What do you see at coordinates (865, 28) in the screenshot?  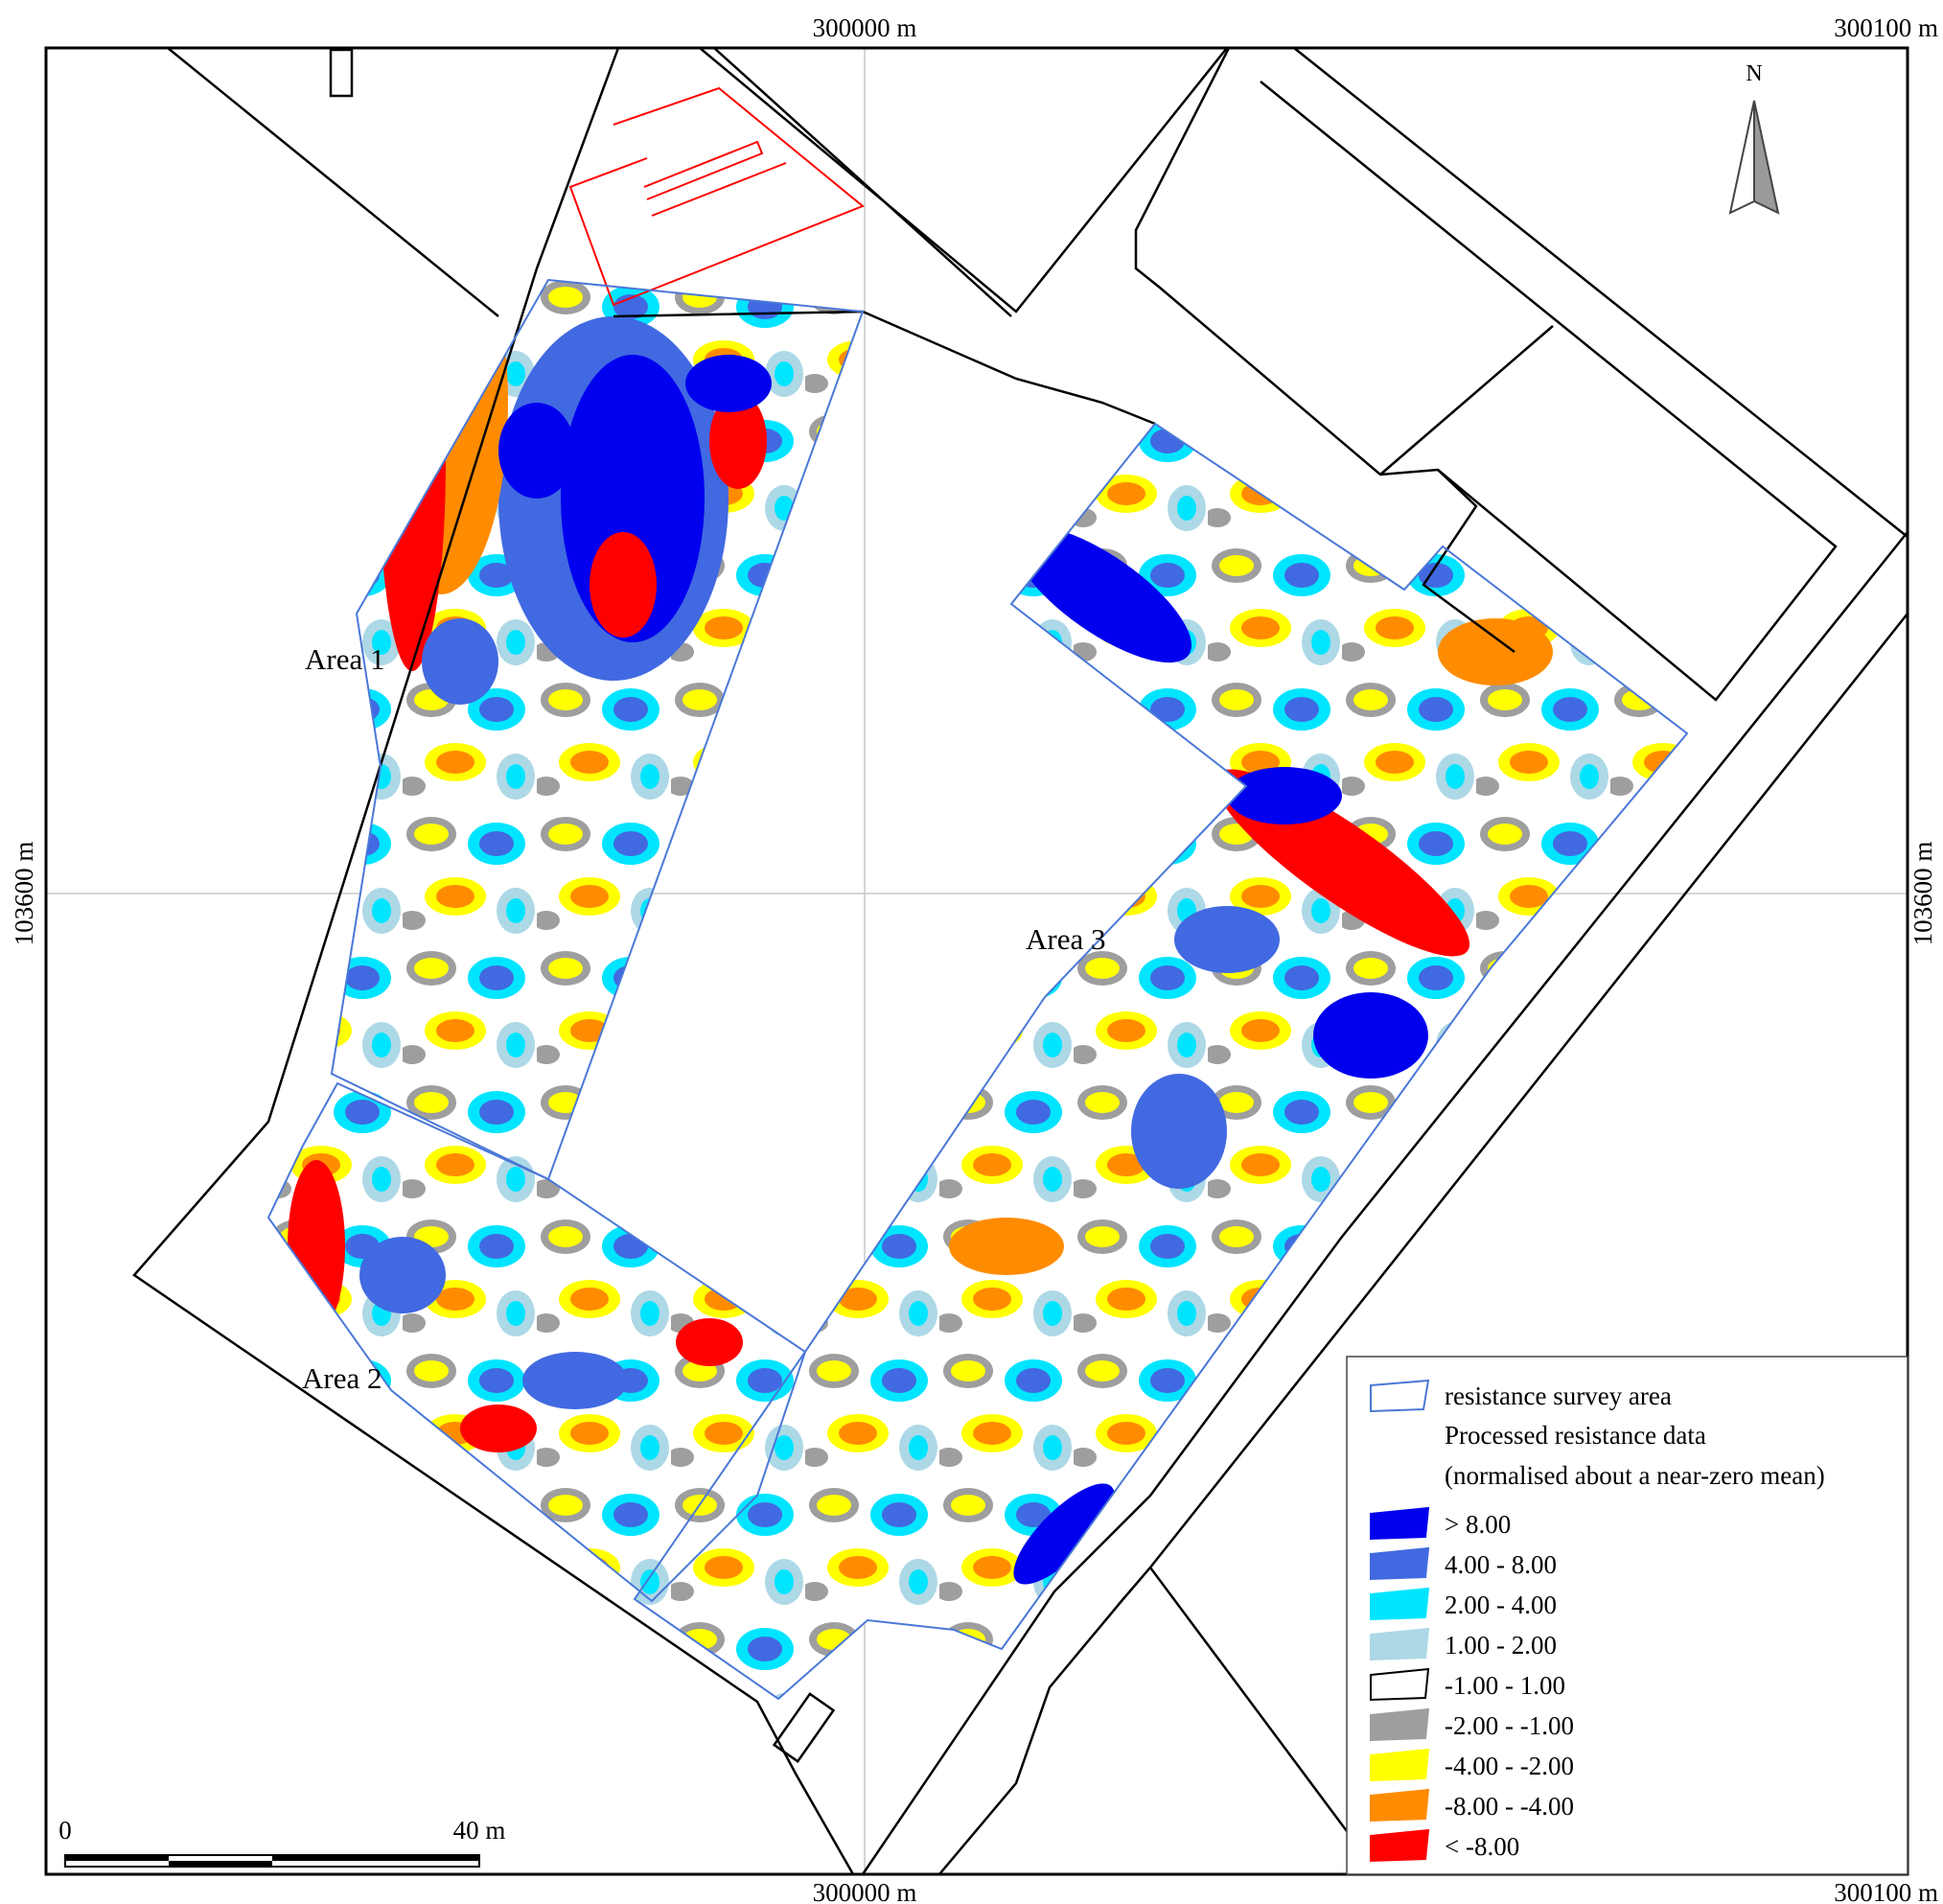 I see `grid-label-top-left: 300000 m` at bounding box center [865, 28].